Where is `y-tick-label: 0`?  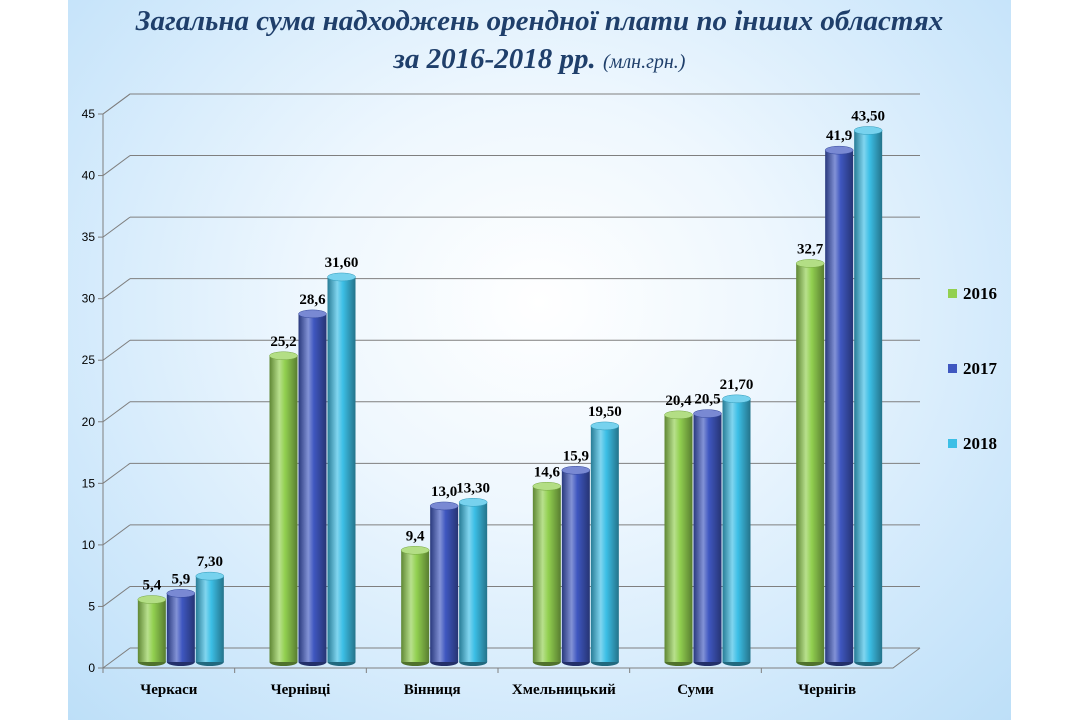 y-tick-label: 0 is located at coordinates (91, 668).